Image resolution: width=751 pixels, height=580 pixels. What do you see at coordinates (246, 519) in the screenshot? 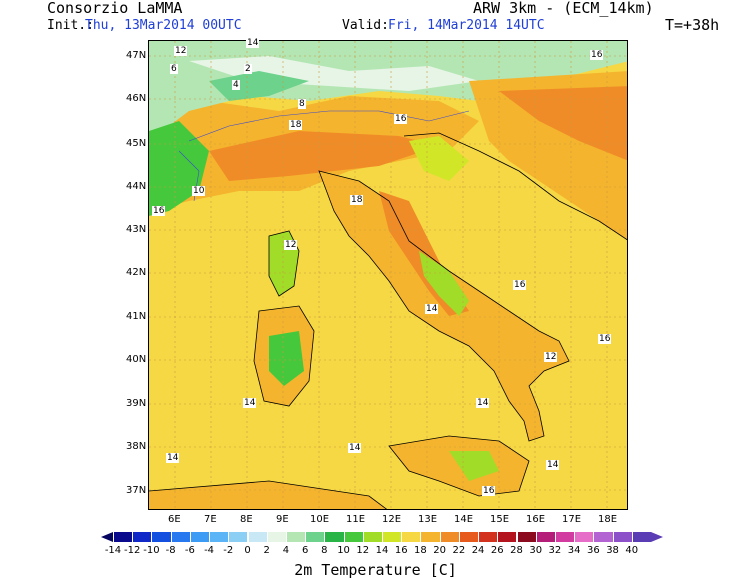
I see `lon-label: 8E` at bounding box center [246, 519].